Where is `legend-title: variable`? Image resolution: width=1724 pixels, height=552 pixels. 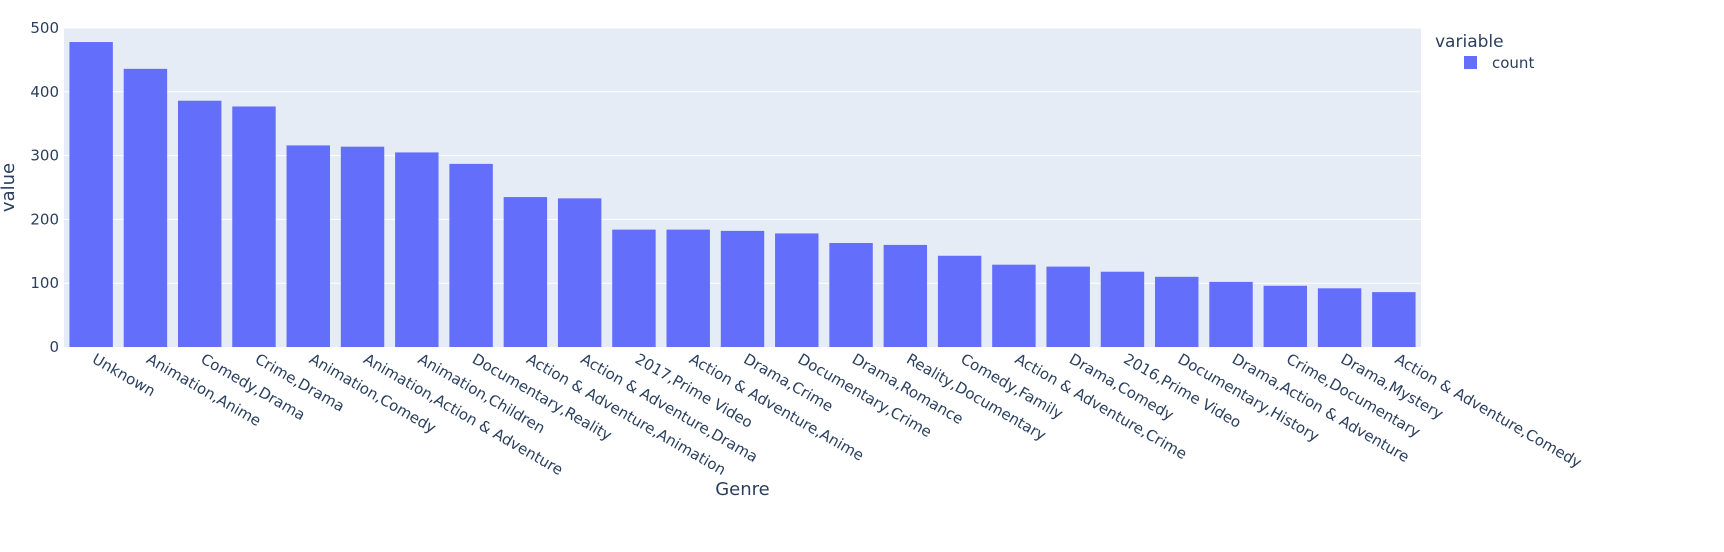
legend-title: variable is located at coordinates (1469, 42).